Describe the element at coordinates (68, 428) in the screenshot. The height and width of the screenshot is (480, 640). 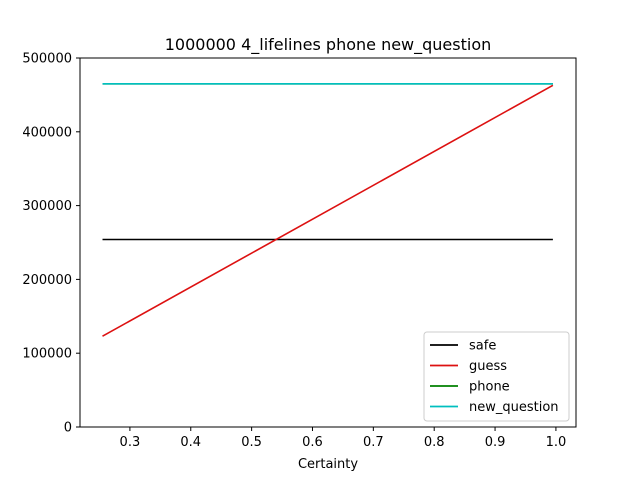
I see `y-tick-label: 0` at that location.